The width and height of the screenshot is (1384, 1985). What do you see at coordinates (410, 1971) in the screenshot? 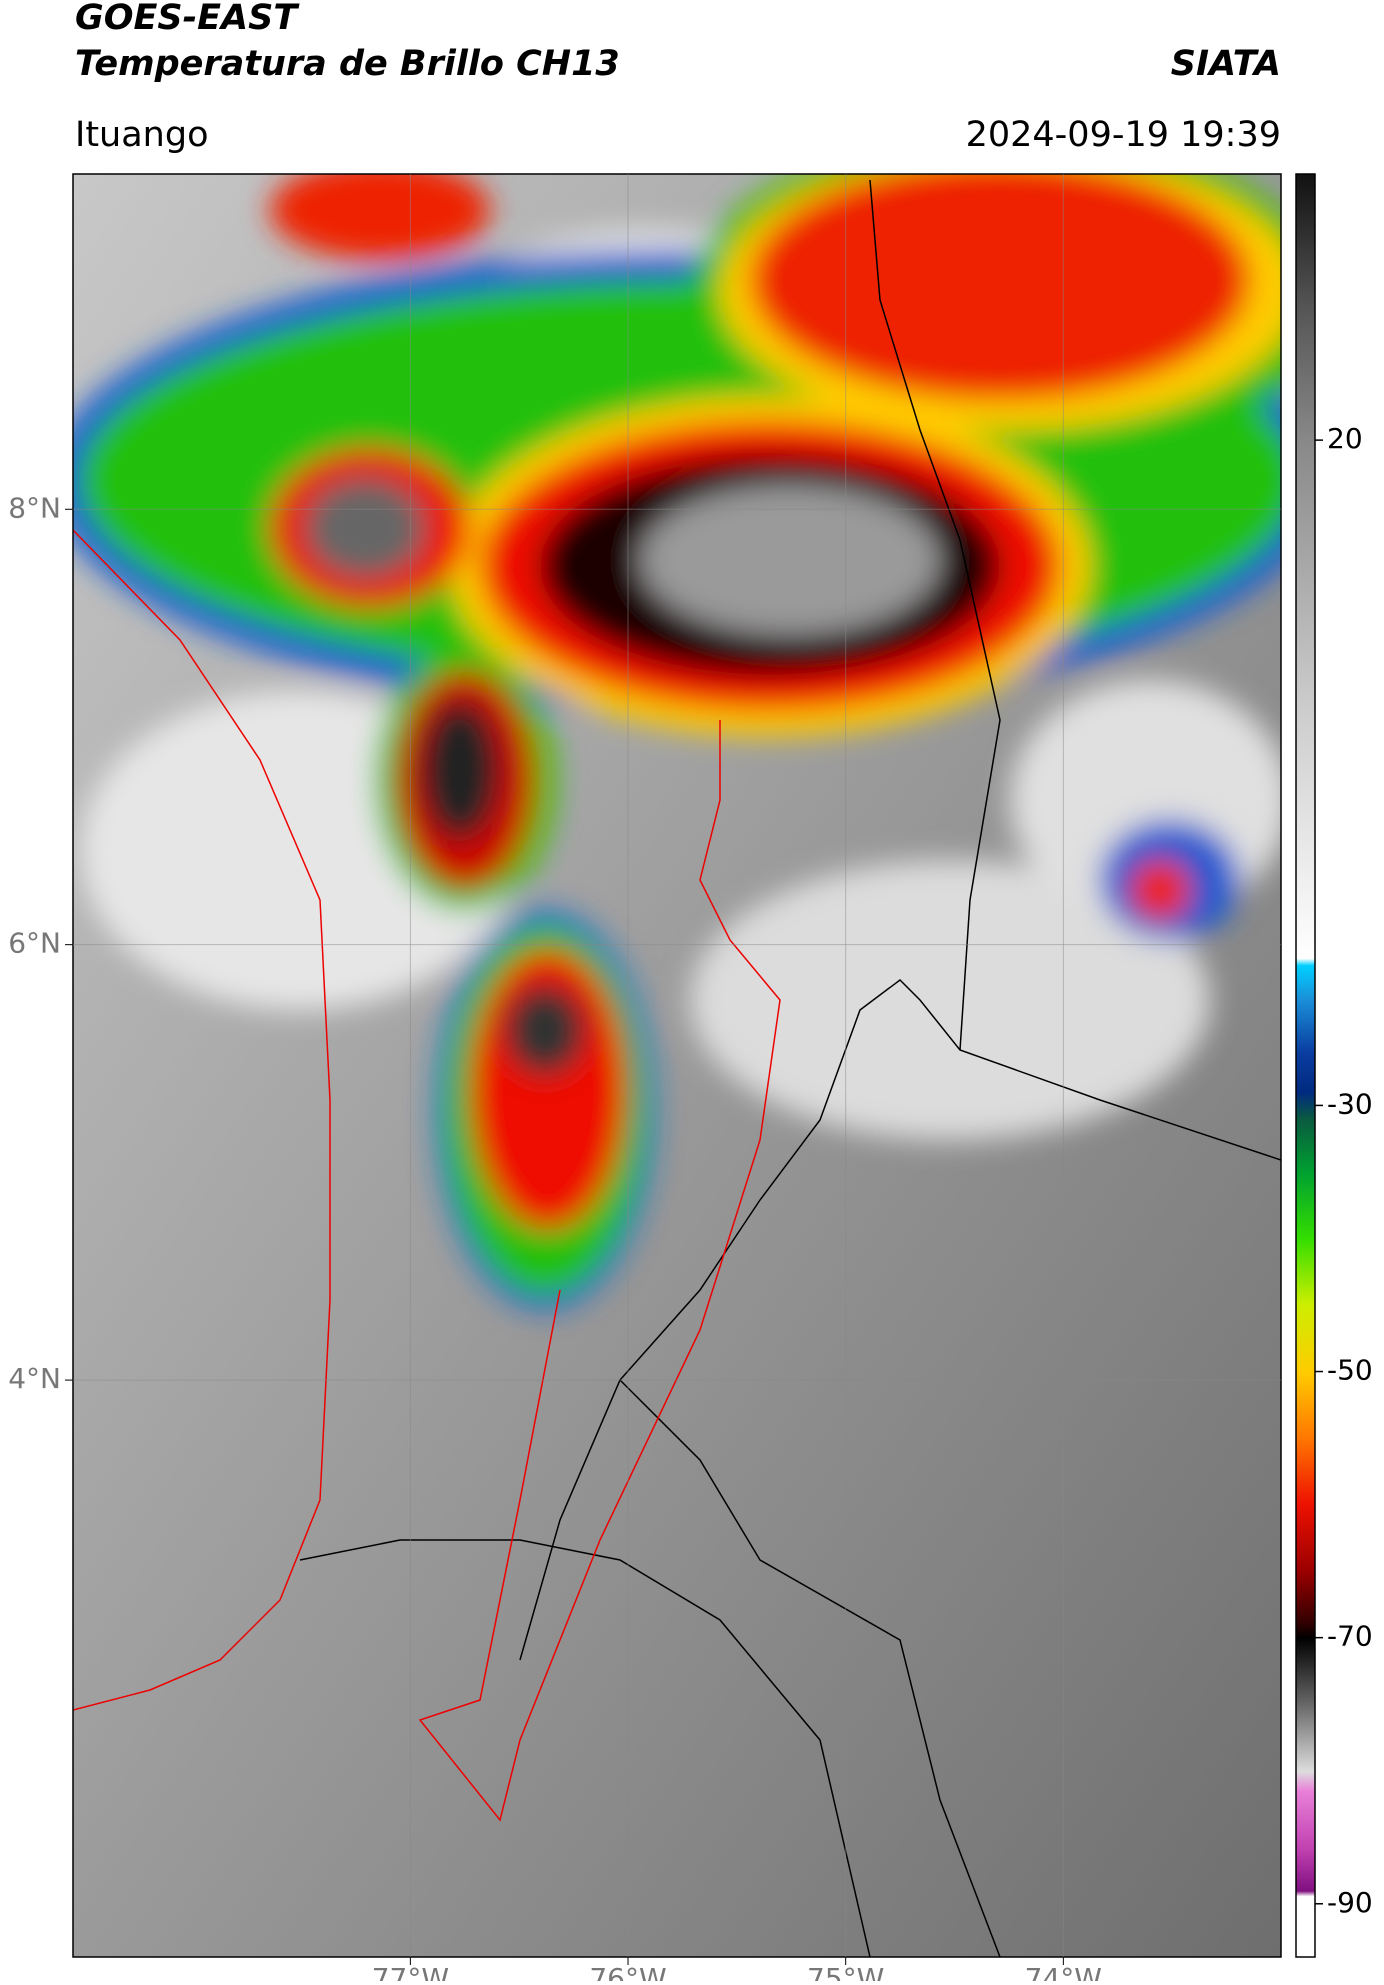
I see `x-tick-label: 77°W` at bounding box center [410, 1971].